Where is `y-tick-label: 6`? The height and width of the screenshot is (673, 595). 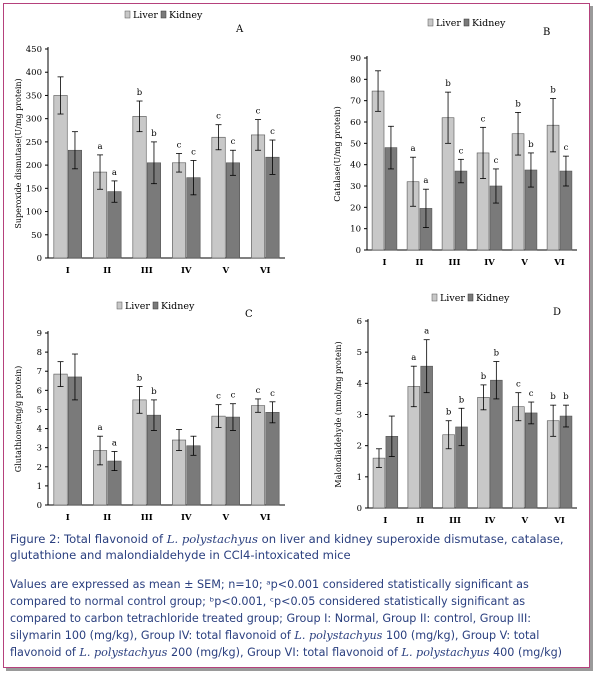
y-tick-label: 6 is located at coordinates (39, 391).